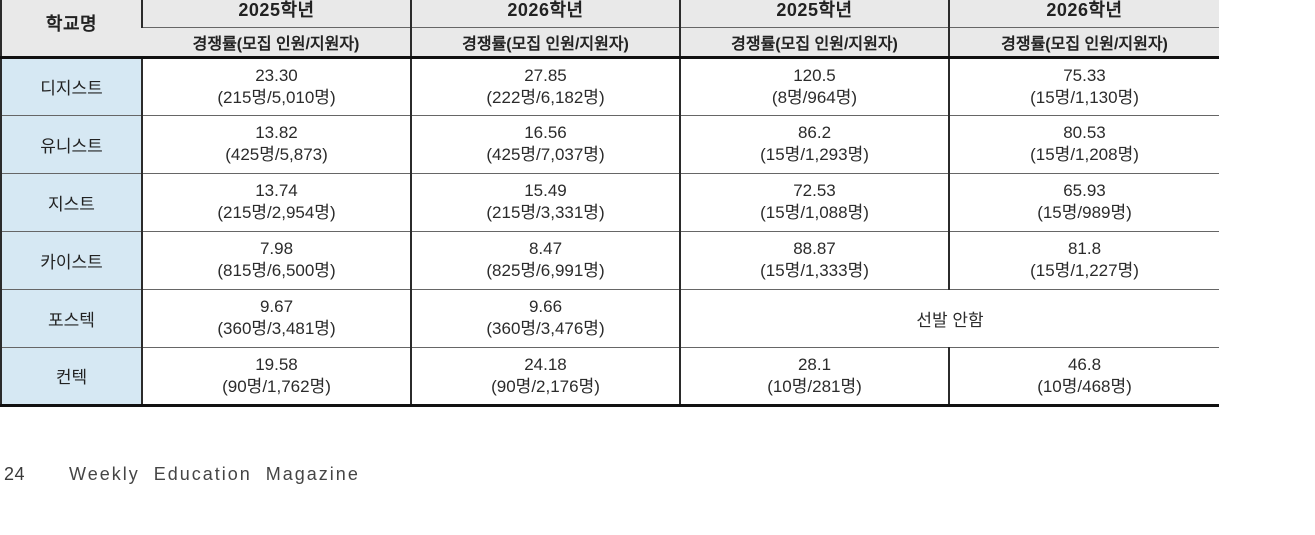  I want to click on rate-cell: 46.8 (10명/468명), so click(1083, 376).